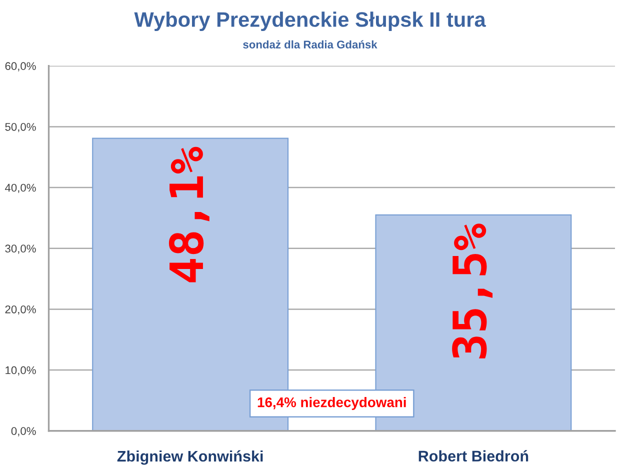 This screenshot has height=474, width=625. Describe the element at coordinates (20, 249) in the screenshot. I see `y-tick-label: 30,0%` at that location.